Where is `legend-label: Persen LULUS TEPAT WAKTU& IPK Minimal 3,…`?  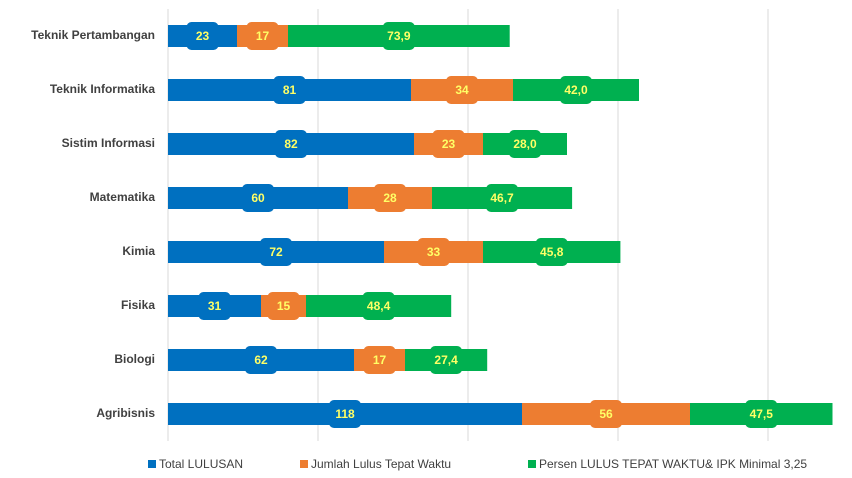 legend-label: Persen LULUS TEPAT WAKTU& IPK Minimal 3,… is located at coordinates (673, 464).